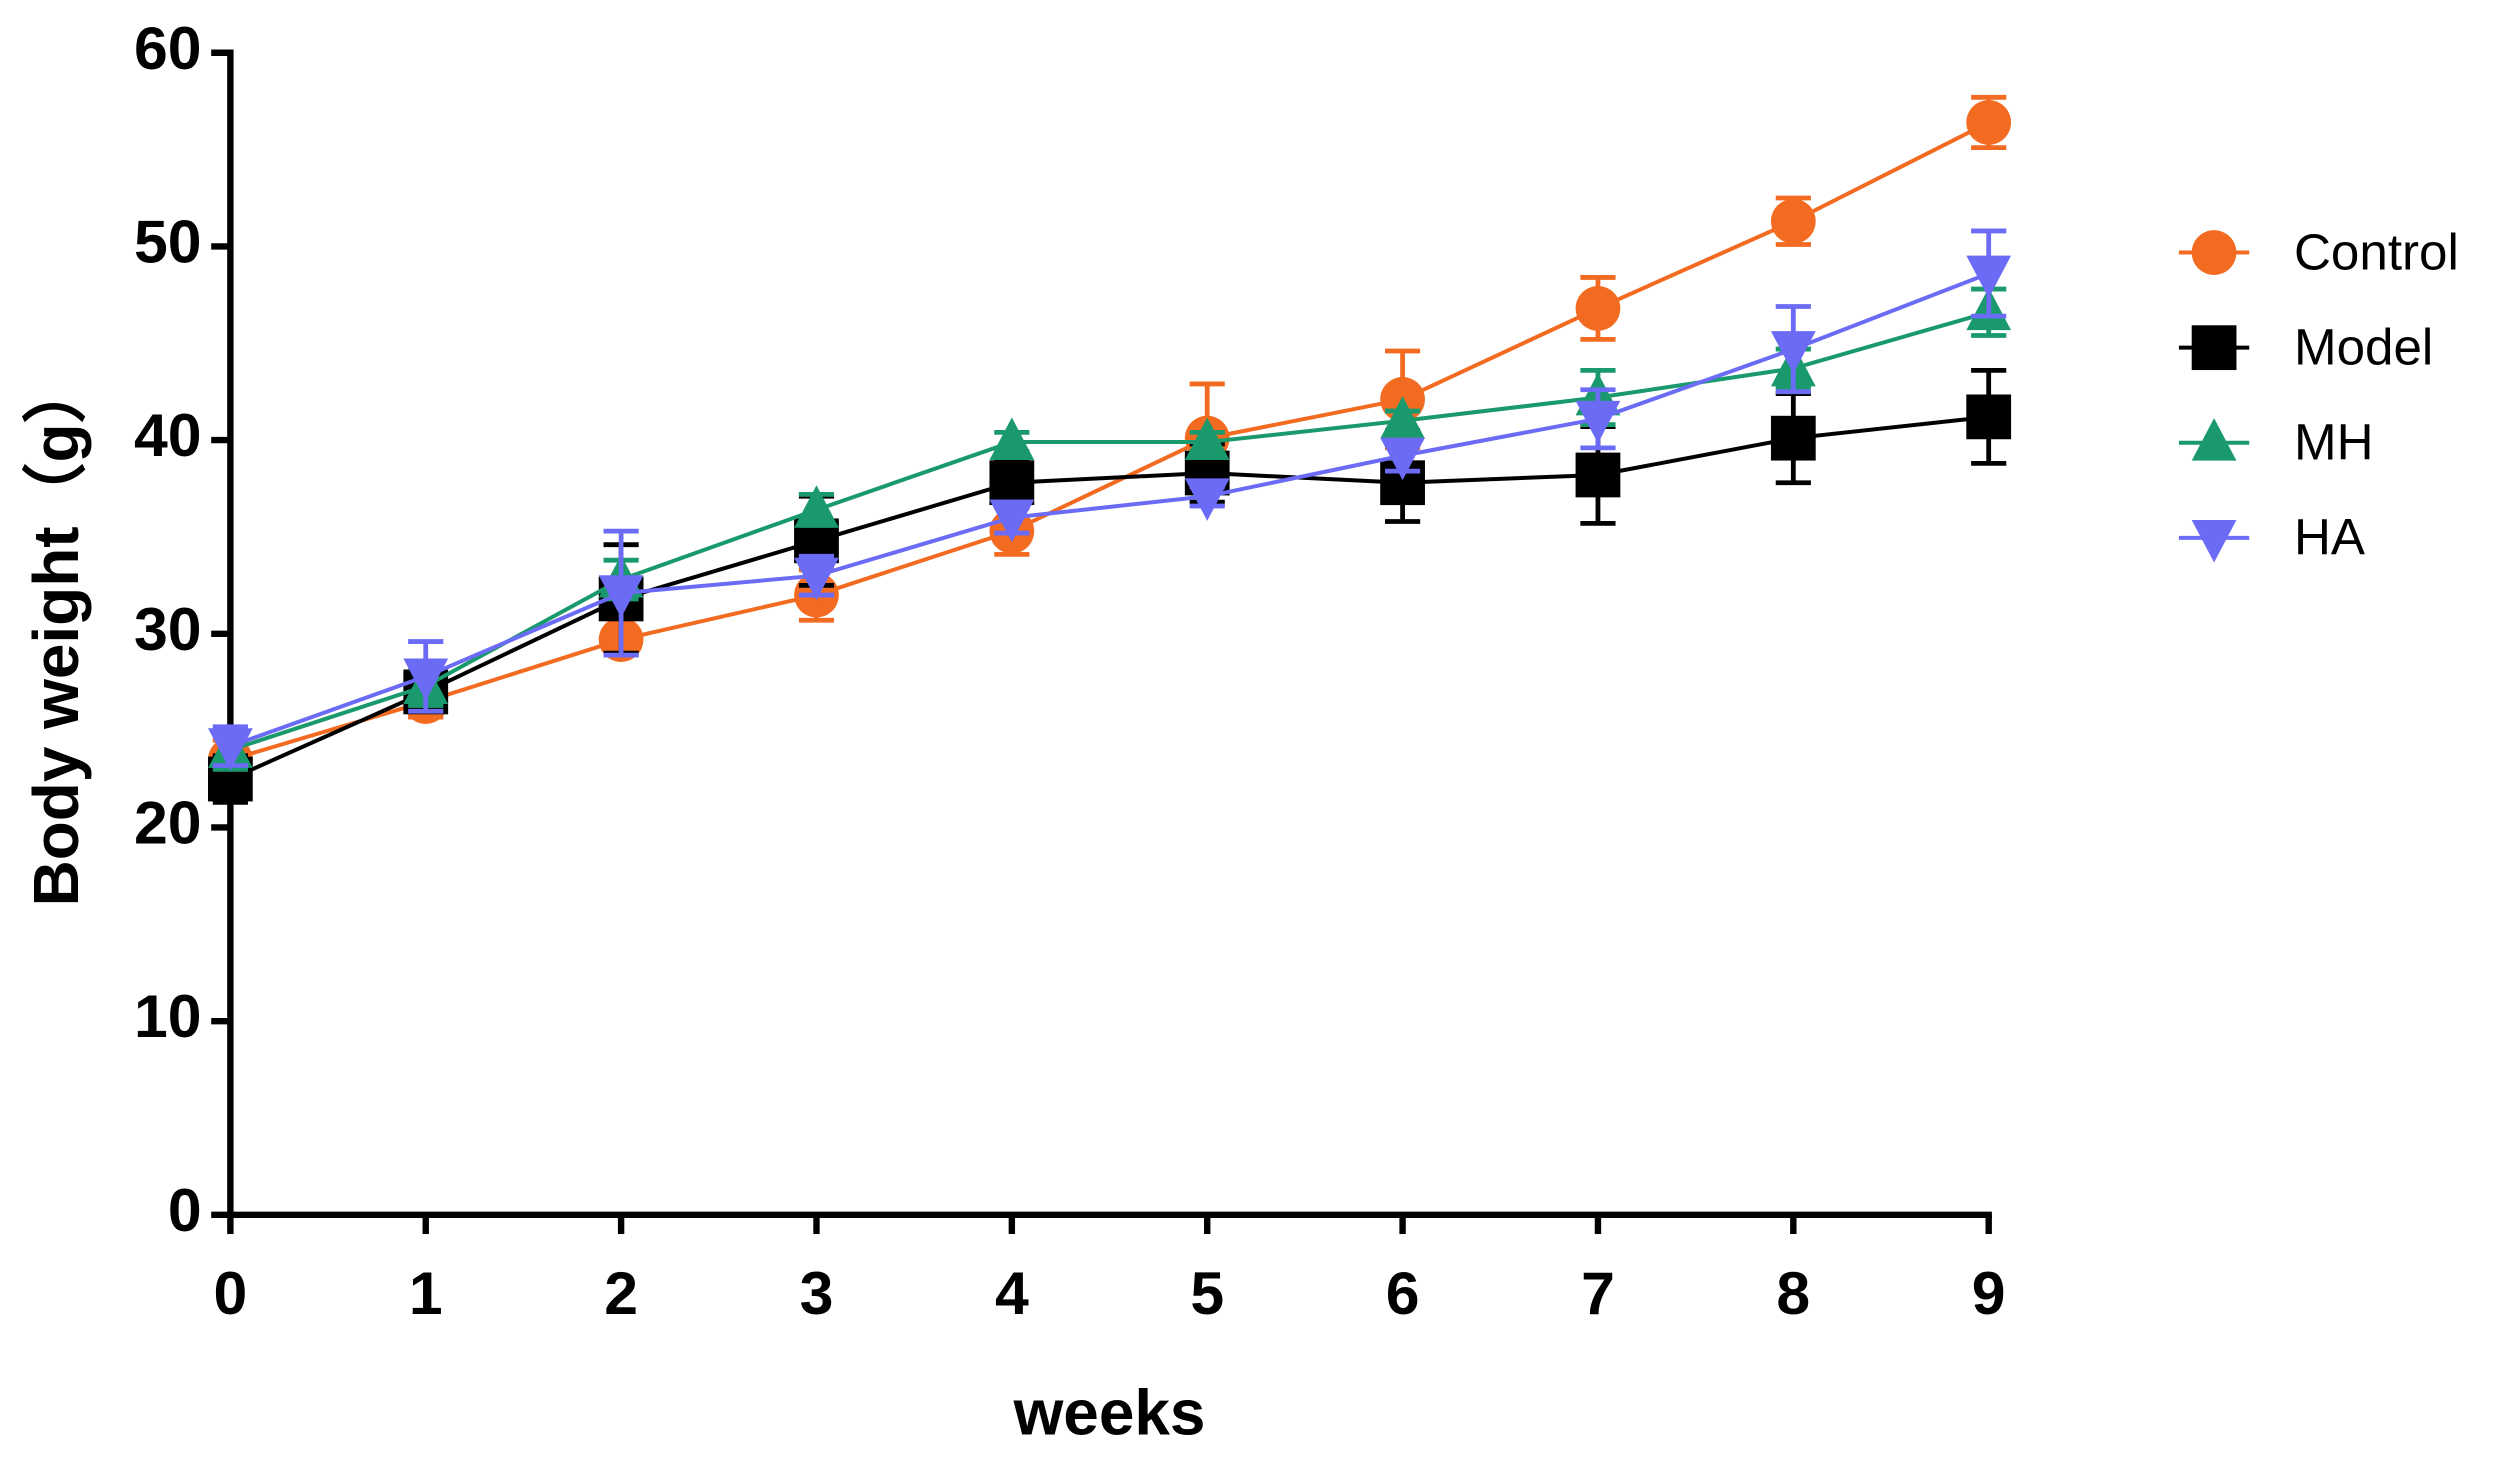  I want to click on legend-label: MH, so click(2334, 441).